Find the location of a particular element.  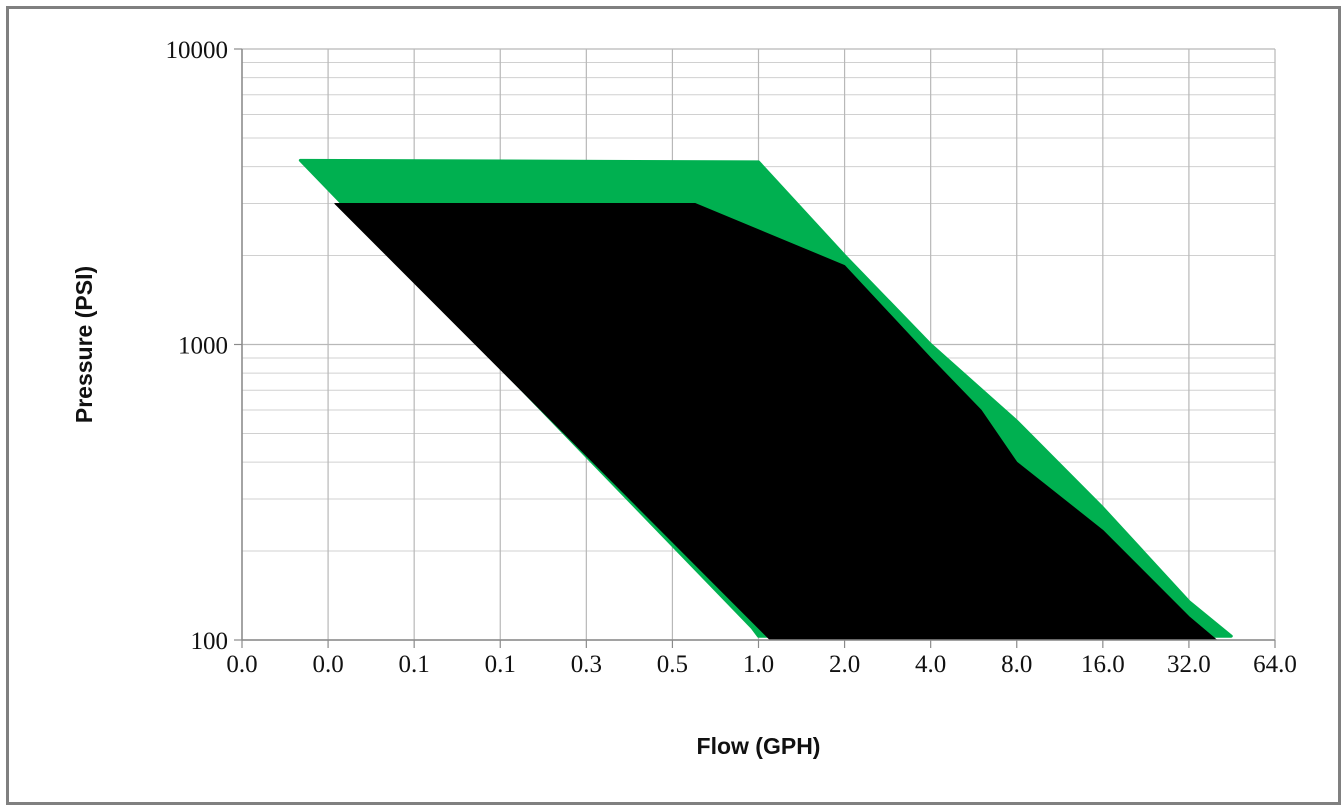

x-tick-label: 4.0 is located at coordinates (930, 664).